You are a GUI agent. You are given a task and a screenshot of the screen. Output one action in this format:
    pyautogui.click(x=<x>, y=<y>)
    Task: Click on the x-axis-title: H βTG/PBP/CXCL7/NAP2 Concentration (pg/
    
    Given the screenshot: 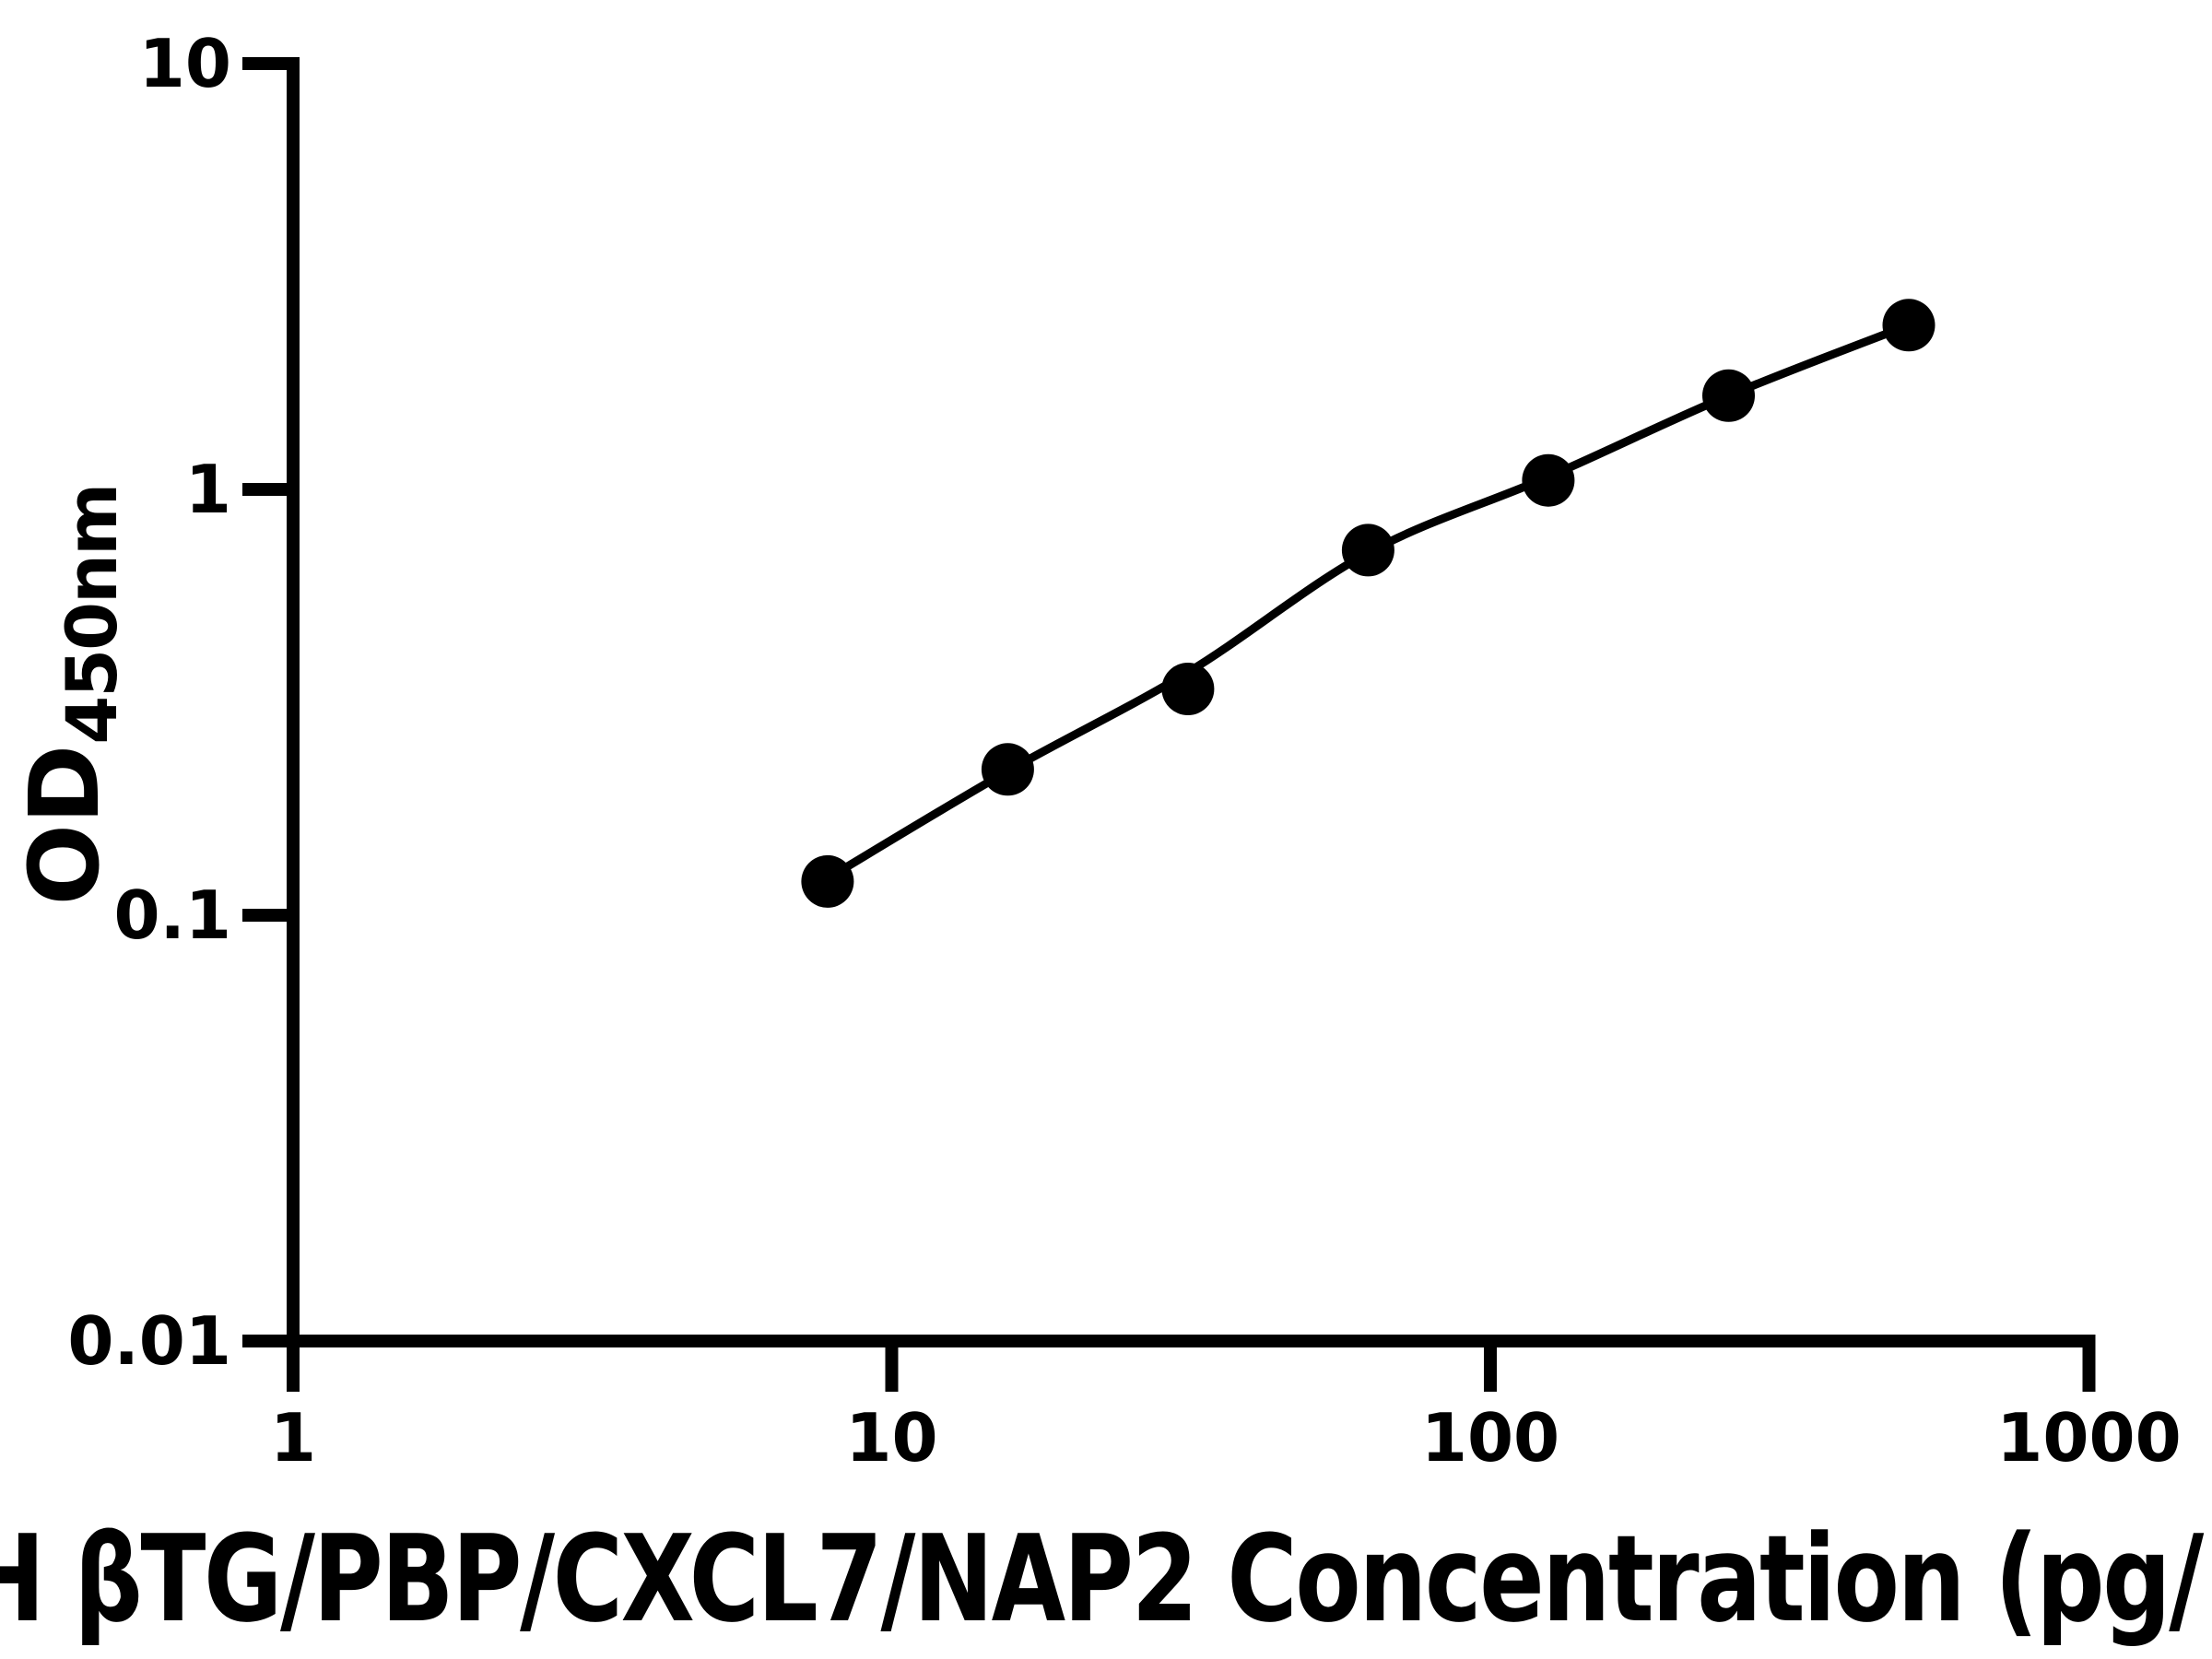 What is the action you would take?
    pyautogui.click(x=1102, y=1579)
    